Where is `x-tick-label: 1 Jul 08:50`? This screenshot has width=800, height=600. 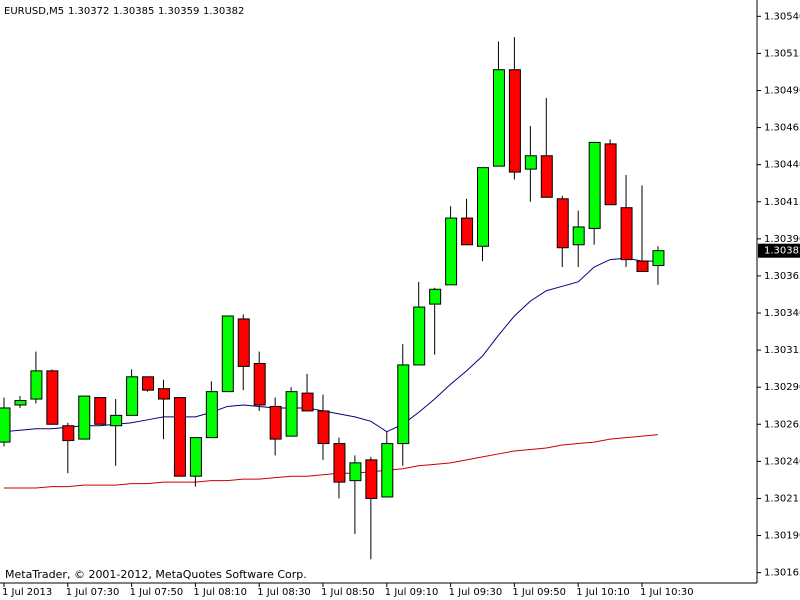 x-tick-label: 1 Jul 08:50 is located at coordinates (348, 592).